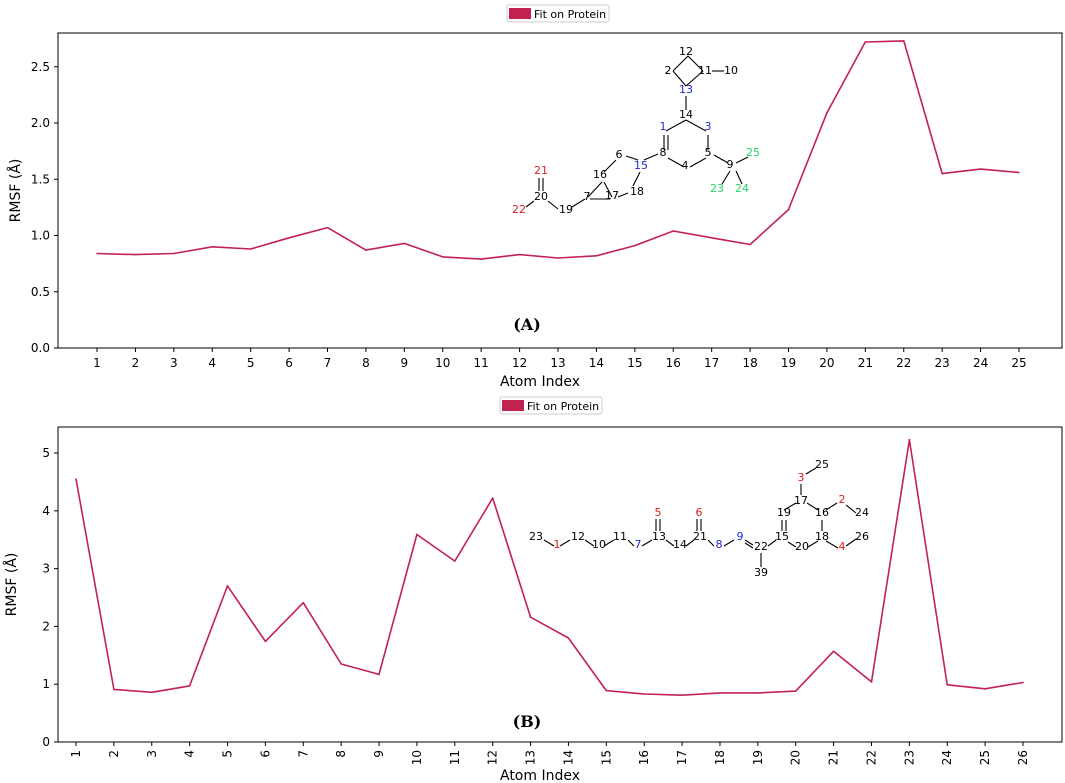 The height and width of the screenshot is (783, 1065). What do you see at coordinates (980, 363) in the screenshot?
I see `x-tick-label: 24` at bounding box center [980, 363].